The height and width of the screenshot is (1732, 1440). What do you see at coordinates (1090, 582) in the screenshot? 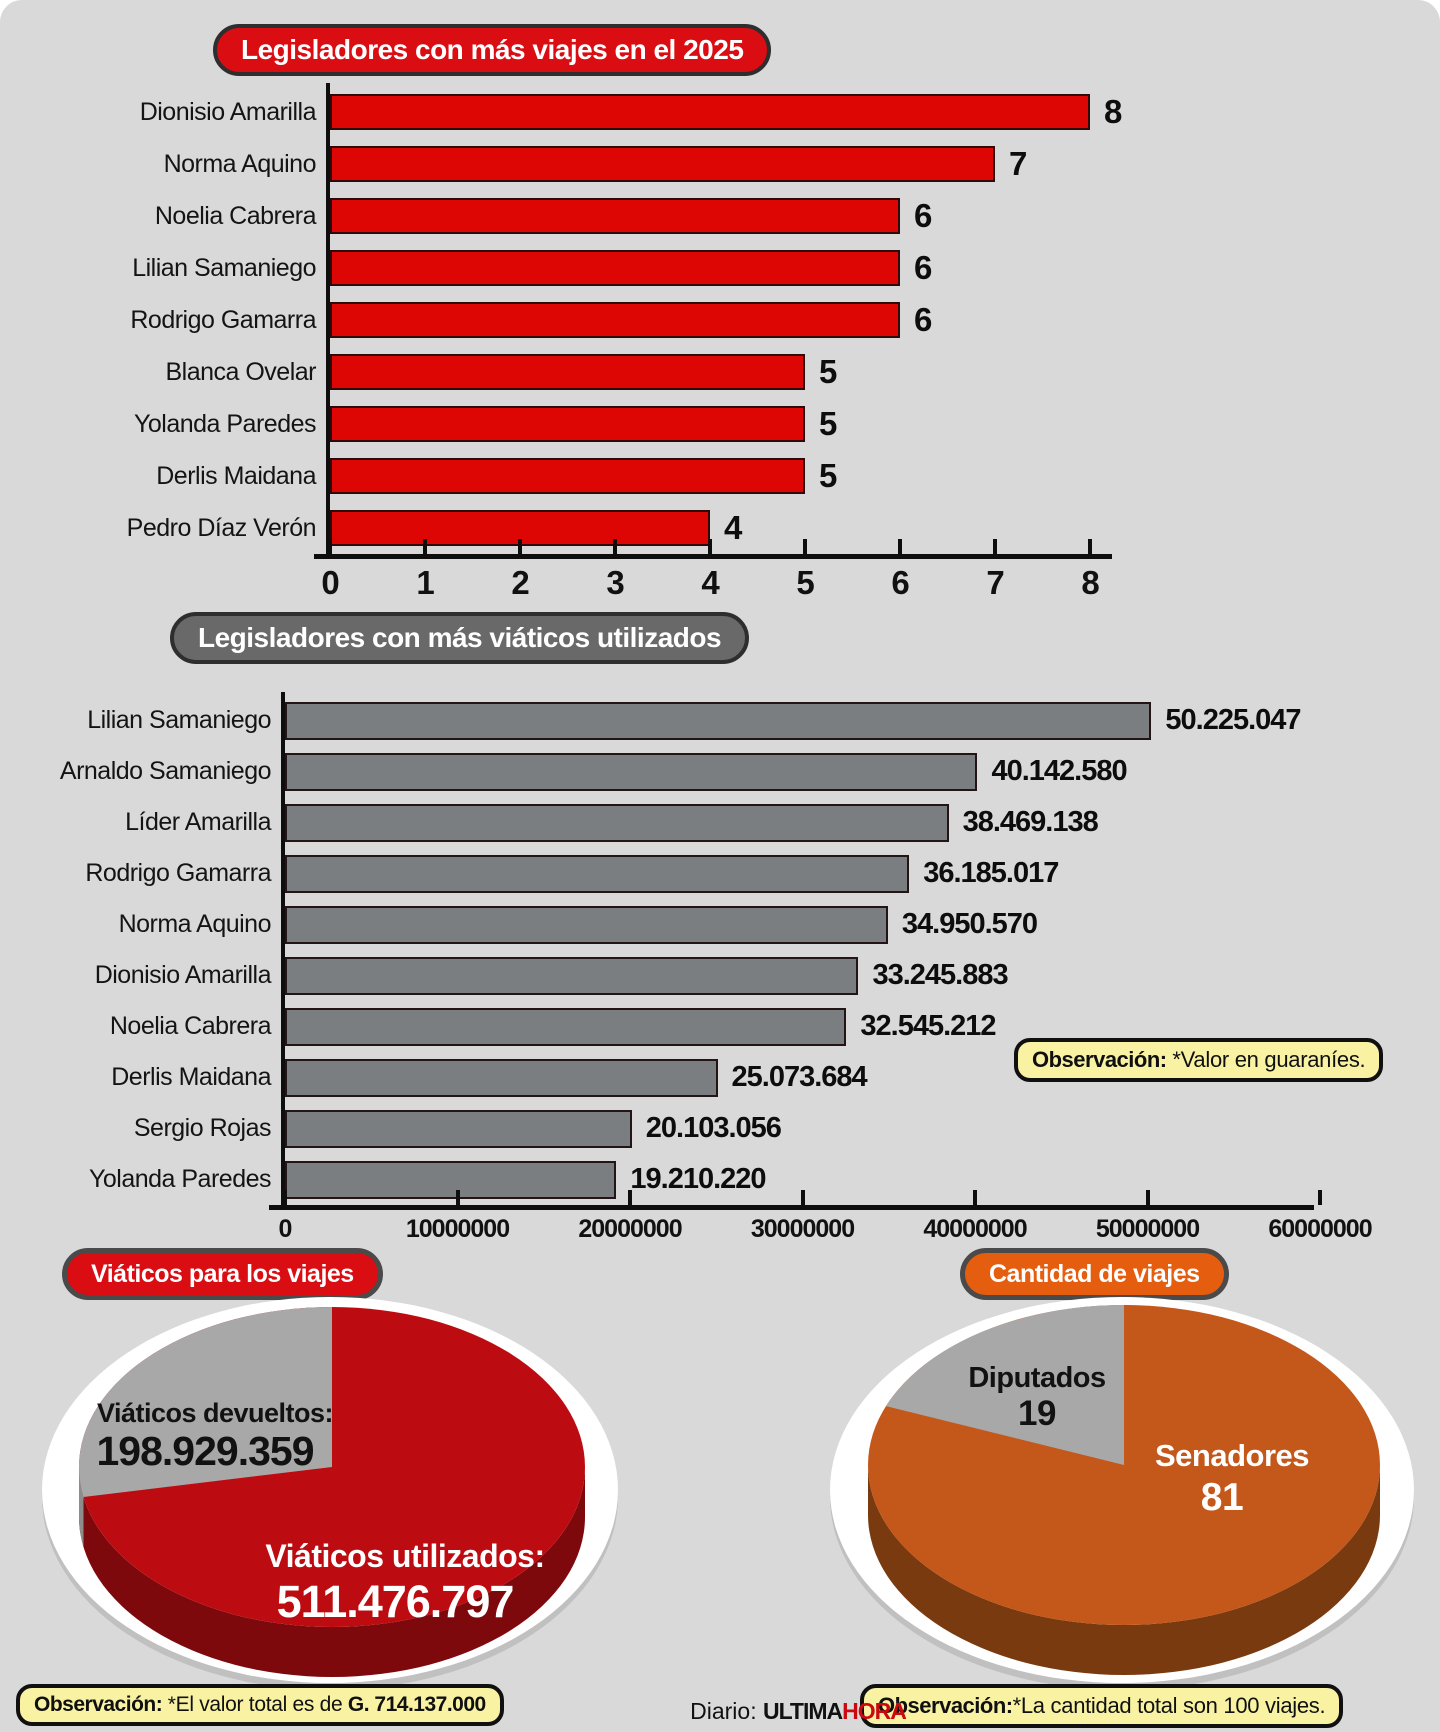
I see `axis-tick-label: 8` at bounding box center [1090, 582].